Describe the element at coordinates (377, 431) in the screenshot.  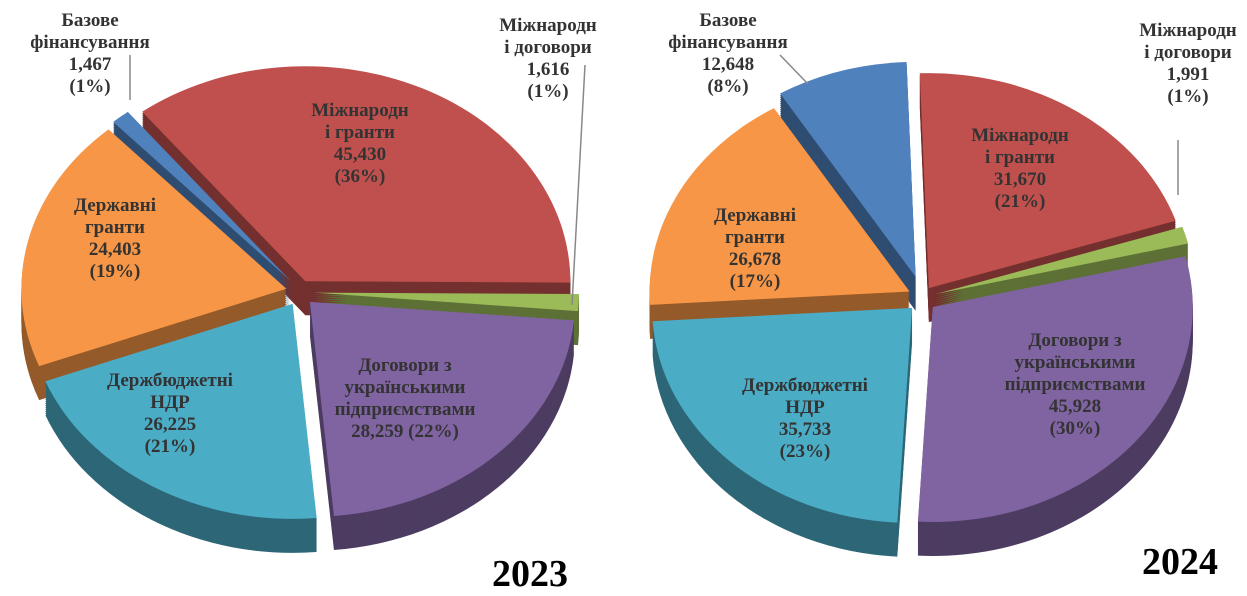
I see `value-label: 28,259` at that location.